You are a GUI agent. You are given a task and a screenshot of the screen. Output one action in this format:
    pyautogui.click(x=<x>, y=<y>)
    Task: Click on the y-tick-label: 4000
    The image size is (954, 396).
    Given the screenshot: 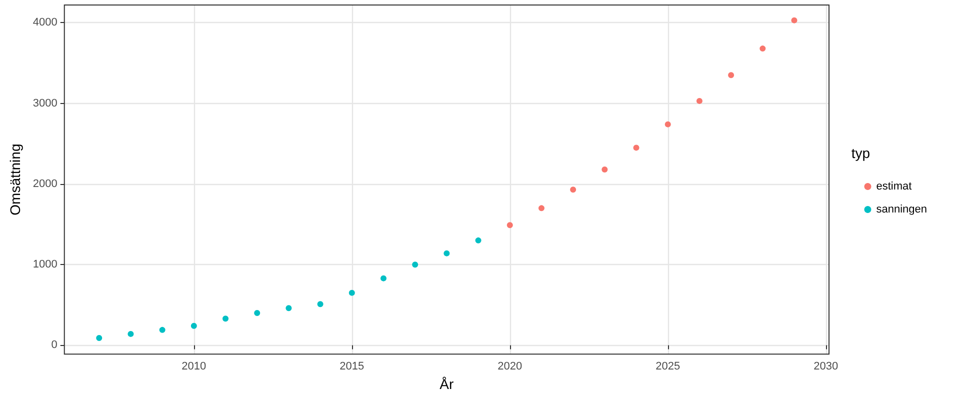 What is the action you would take?
    pyautogui.click(x=45, y=22)
    